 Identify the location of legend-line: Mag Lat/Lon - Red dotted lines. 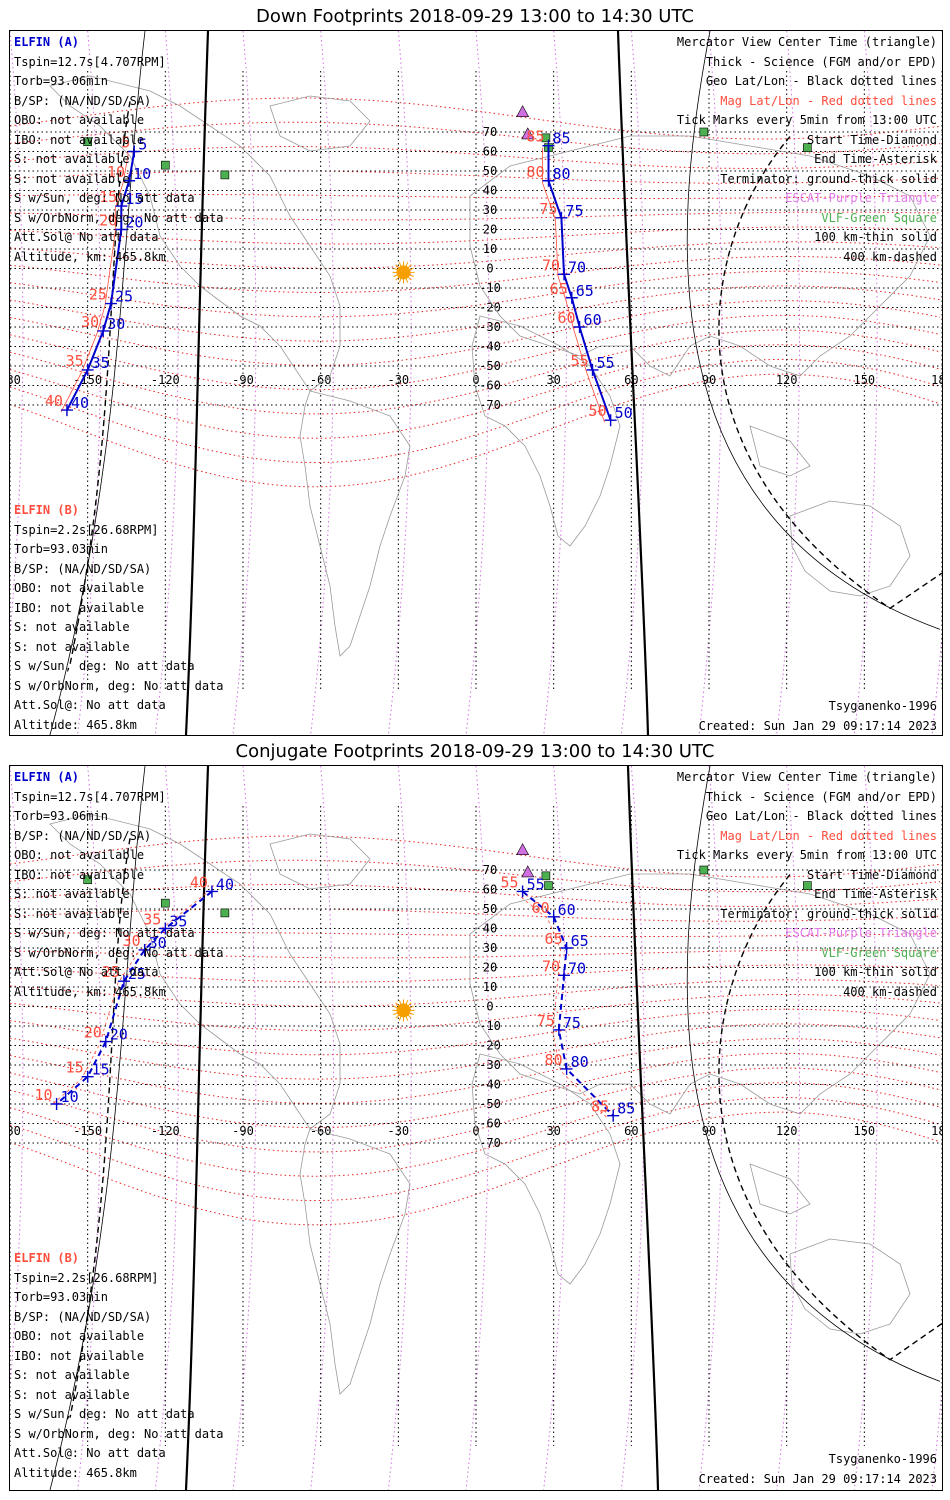
(828, 100).